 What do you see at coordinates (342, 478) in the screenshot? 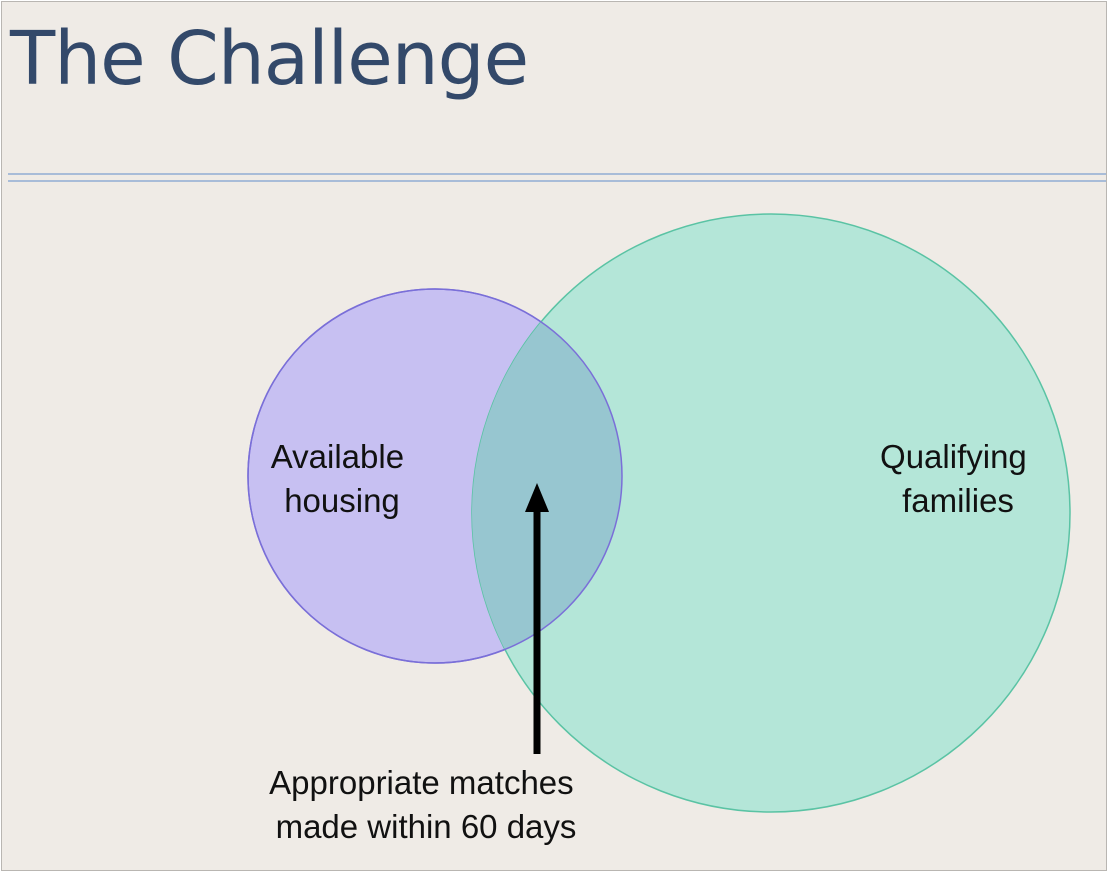
I see `available-housing-label: Available housing` at bounding box center [342, 478].